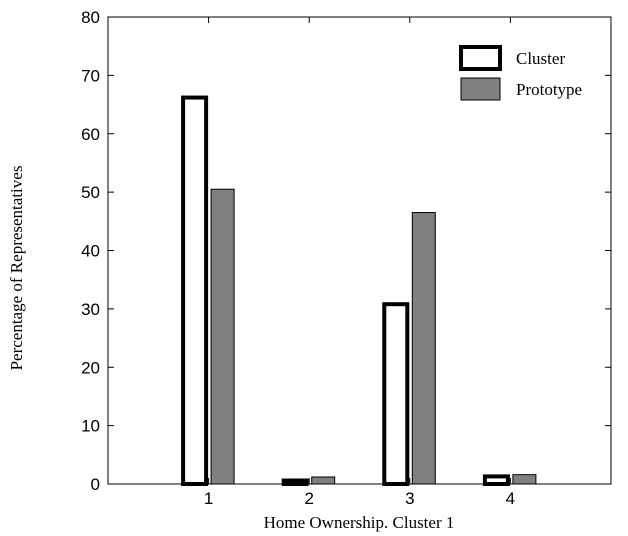 This screenshot has width=628, height=536. Describe the element at coordinates (359, 522) in the screenshot. I see `x-axis-label: Home Ownership. Cluster 1` at that location.